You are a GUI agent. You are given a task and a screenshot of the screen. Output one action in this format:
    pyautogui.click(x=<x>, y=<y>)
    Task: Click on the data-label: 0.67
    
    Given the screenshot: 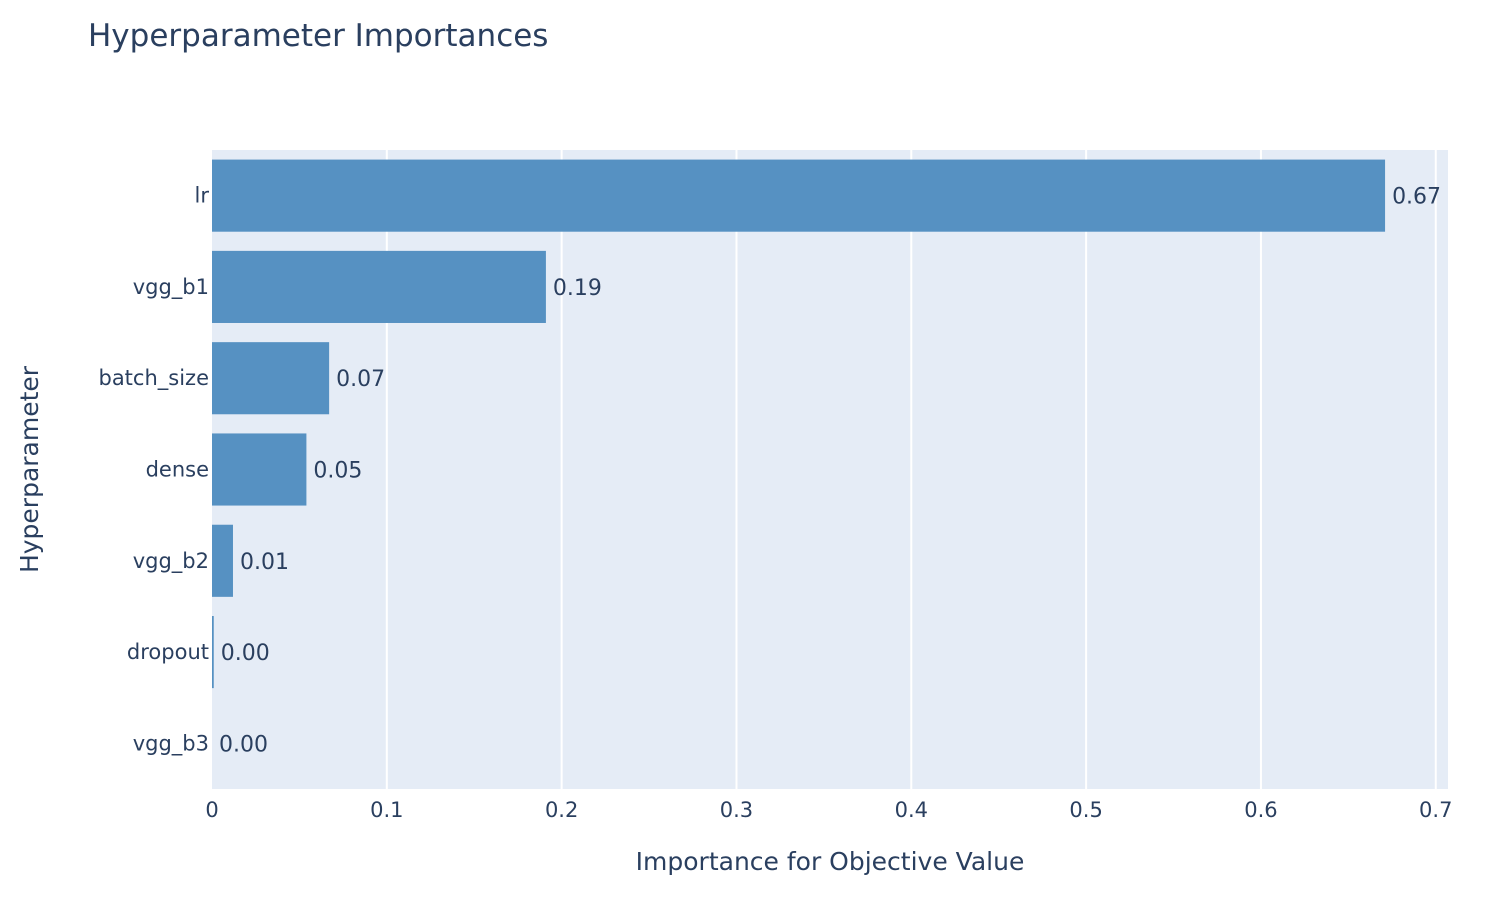 What is the action you would take?
    pyautogui.click(x=1416, y=197)
    